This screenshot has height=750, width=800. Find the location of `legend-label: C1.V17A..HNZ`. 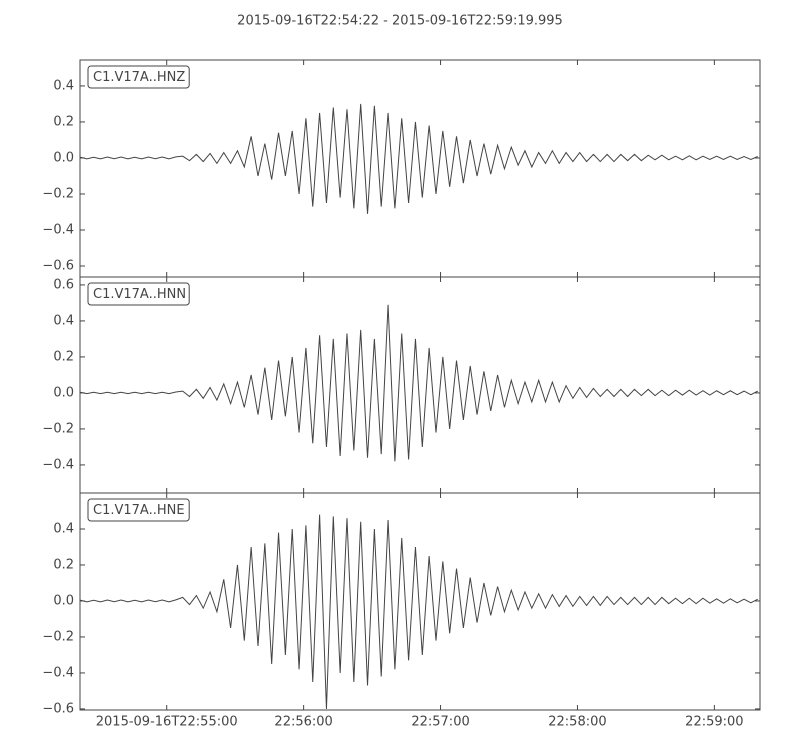

legend-label: C1.V17A..HNZ is located at coordinates (139, 77).